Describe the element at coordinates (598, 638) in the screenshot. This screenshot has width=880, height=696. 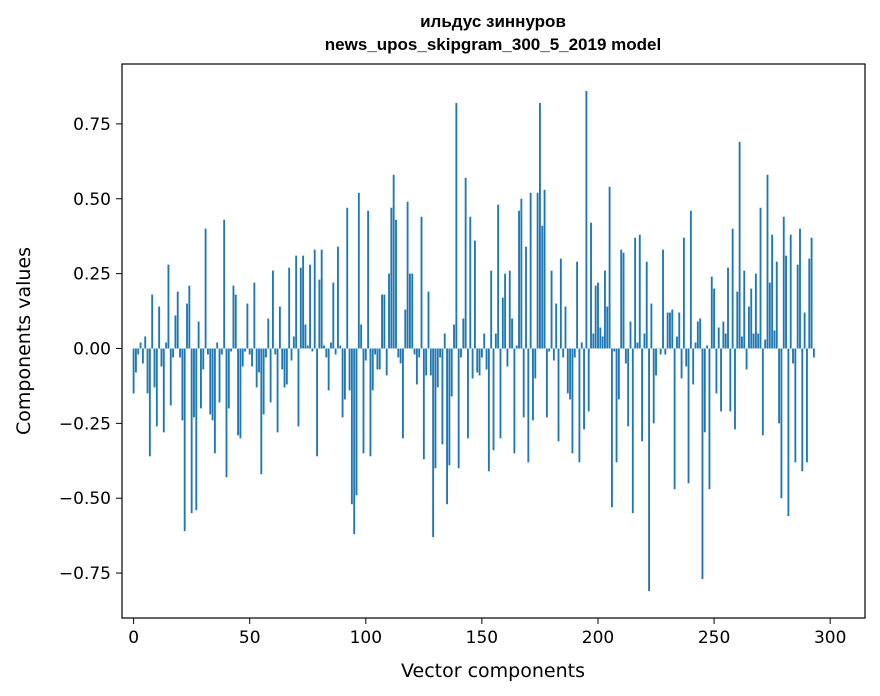
I see `x-tick-label: 200` at that location.